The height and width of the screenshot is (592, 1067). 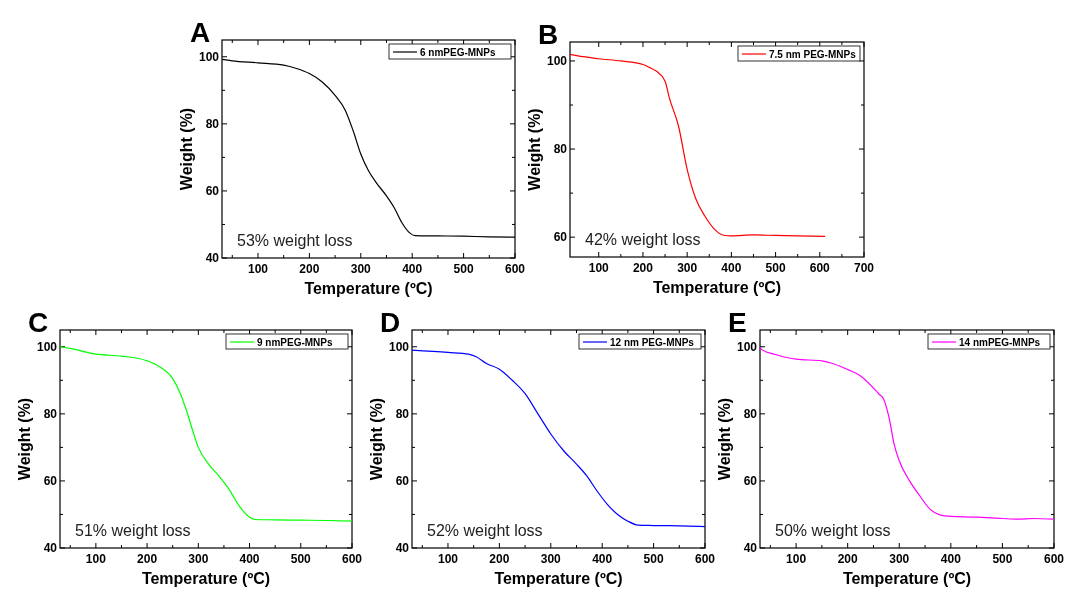 What do you see at coordinates (38, 322) in the screenshot?
I see `chart-title: C` at bounding box center [38, 322].